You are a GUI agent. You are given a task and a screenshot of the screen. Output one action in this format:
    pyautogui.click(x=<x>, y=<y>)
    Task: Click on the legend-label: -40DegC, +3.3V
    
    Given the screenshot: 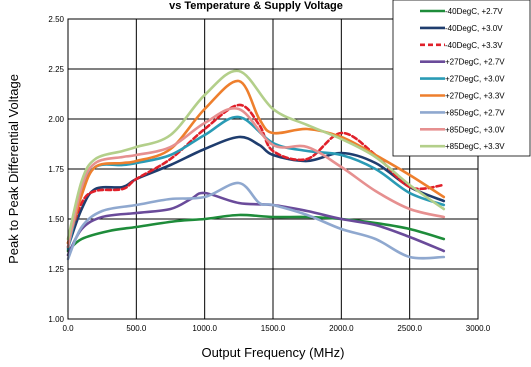 What is the action you would take?
    pyautogui.click(x=474, y=45)
    